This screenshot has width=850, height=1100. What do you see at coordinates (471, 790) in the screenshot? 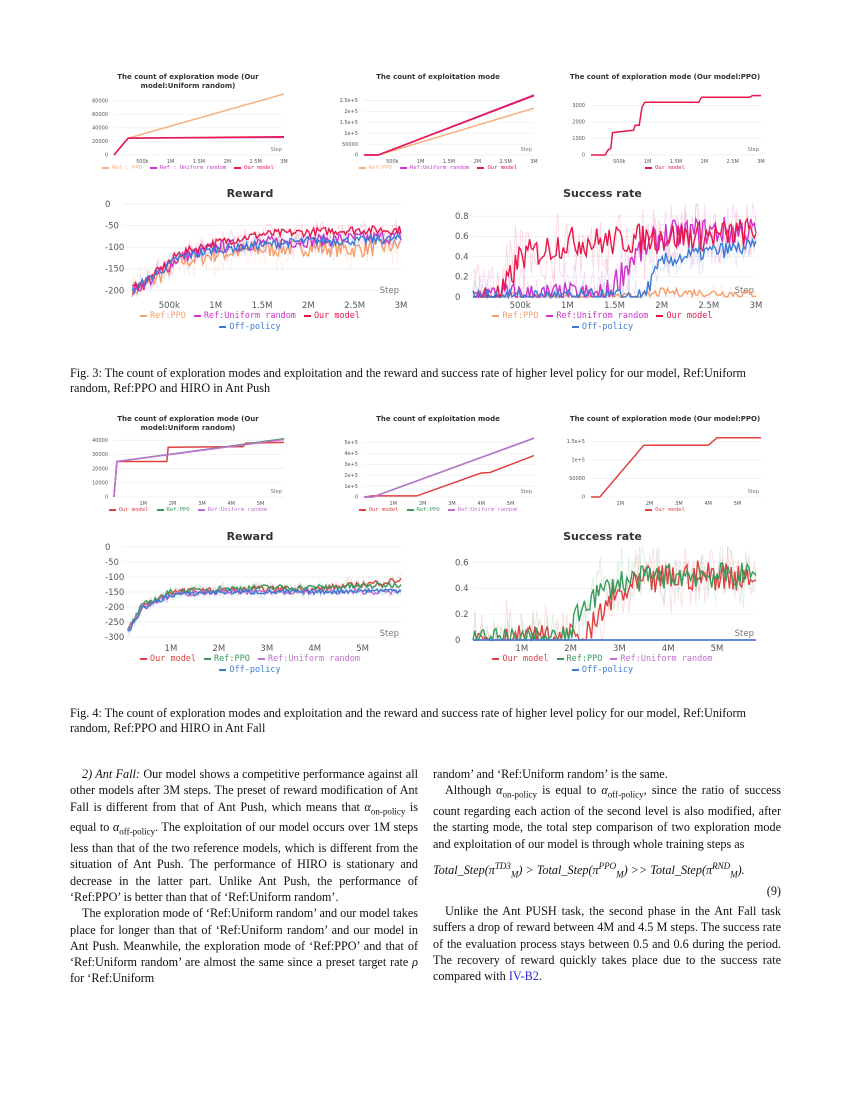
I see `text-segment: Although` at bounding box center [471, 790].